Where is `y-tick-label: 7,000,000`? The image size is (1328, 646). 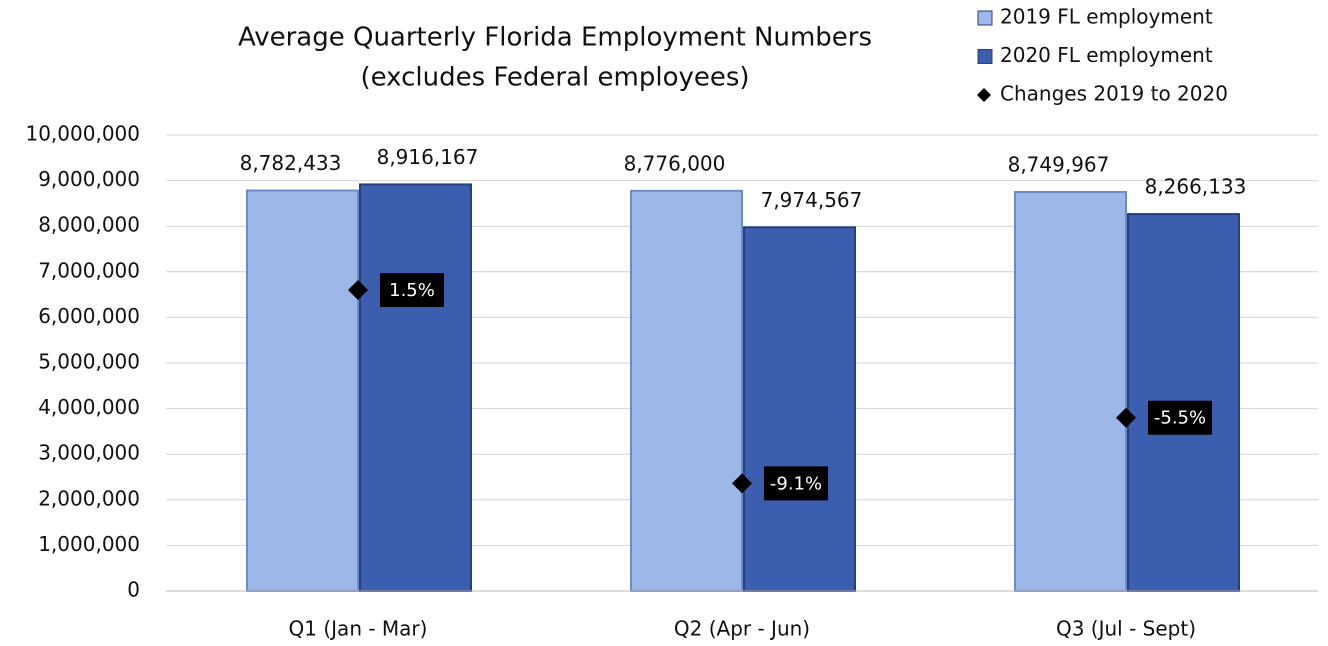
y-tick-label: 7,000,000 is located at coordinates (89, 270).